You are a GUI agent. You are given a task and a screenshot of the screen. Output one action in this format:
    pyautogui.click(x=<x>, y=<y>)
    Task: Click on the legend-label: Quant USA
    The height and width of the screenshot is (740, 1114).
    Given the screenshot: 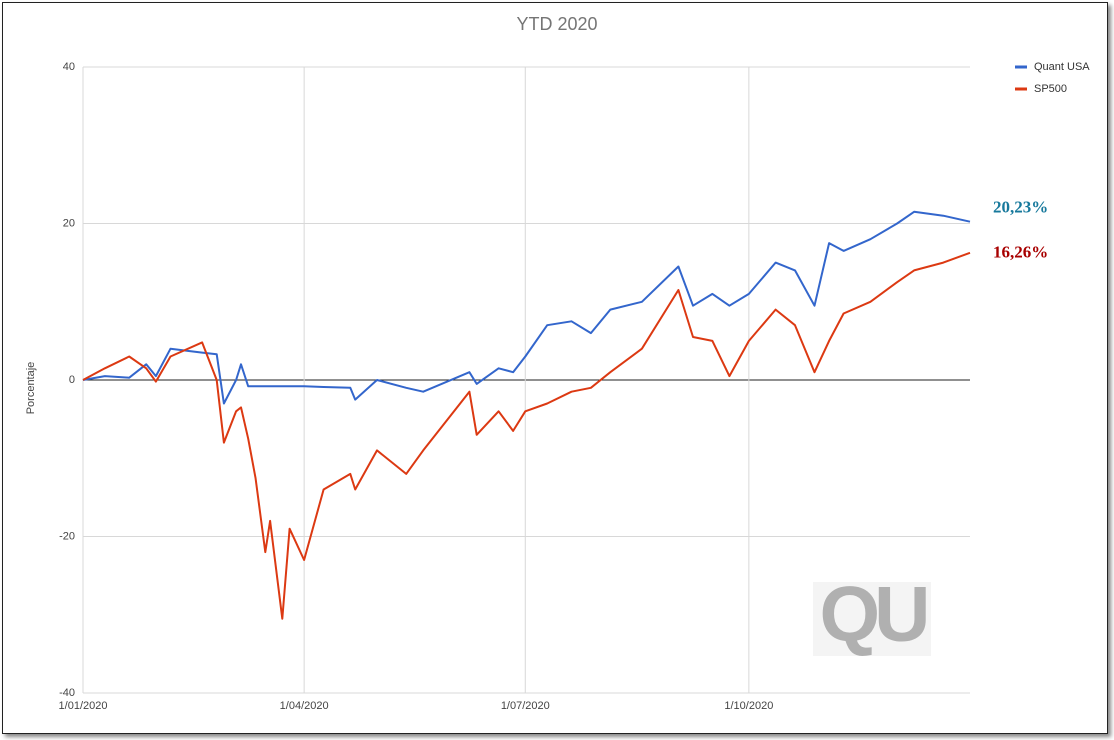 What is the action you would take?
    pyautogui.click(x=1062, y=67)
    